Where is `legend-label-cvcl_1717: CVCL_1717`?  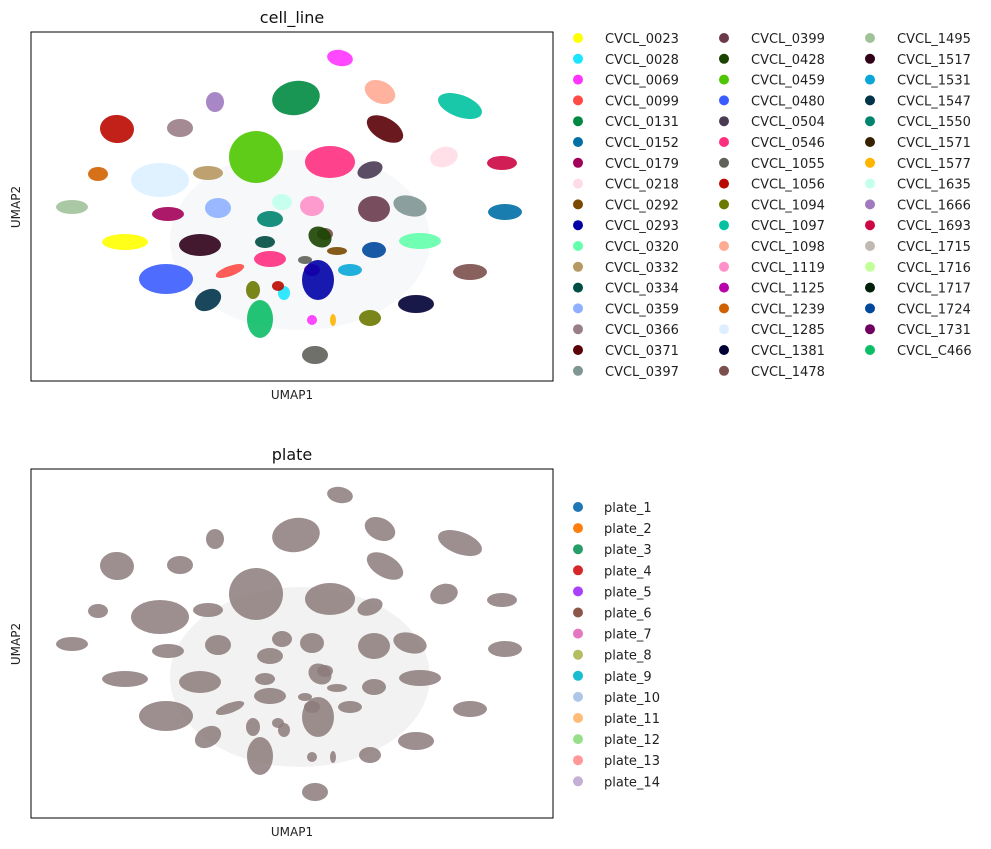
legend-label-cvcl_1717: CVCL_1717 is located at coordinates (934, 289).